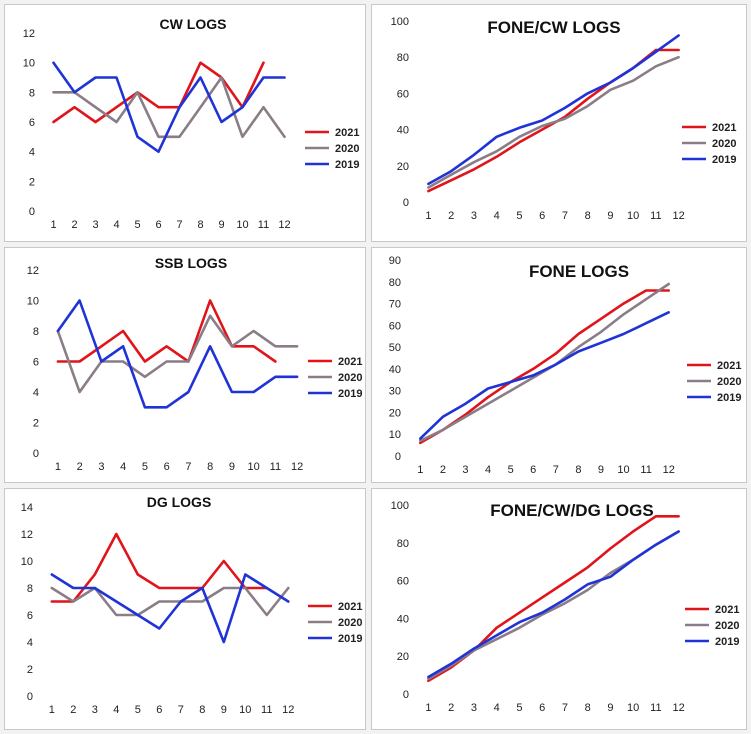 The width and height of the screenshot is (751, 734). What do you see at coordinates (610, 216) in the screenshot?
I see `fone-cw-logs-x-tick: 9` at bounding box center [610, 216].